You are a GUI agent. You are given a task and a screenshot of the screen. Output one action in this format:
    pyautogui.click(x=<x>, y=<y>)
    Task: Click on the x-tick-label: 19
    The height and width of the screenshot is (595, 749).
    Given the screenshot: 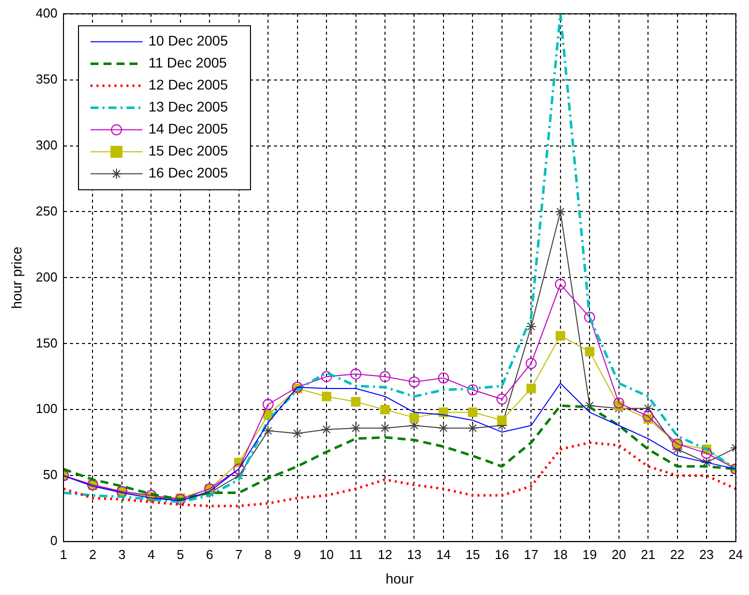 What is the action you would take?
    pyautogui.click(x=589, y=554)
    